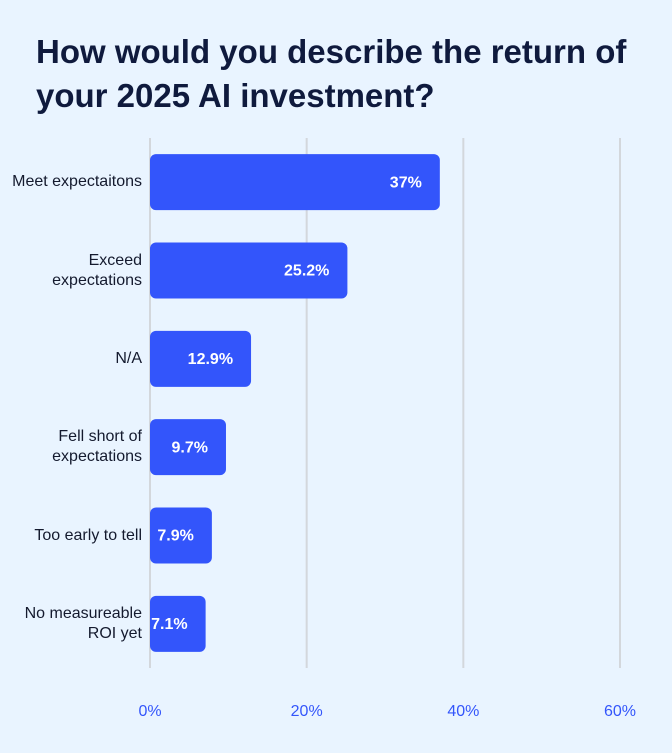 The width and height of the screenshot is (672, 753). What do you see at coordinates (97, 270) in the screenshot?
I see `y-tick-label: Exceed expectations` at bounding box center [97, 270].